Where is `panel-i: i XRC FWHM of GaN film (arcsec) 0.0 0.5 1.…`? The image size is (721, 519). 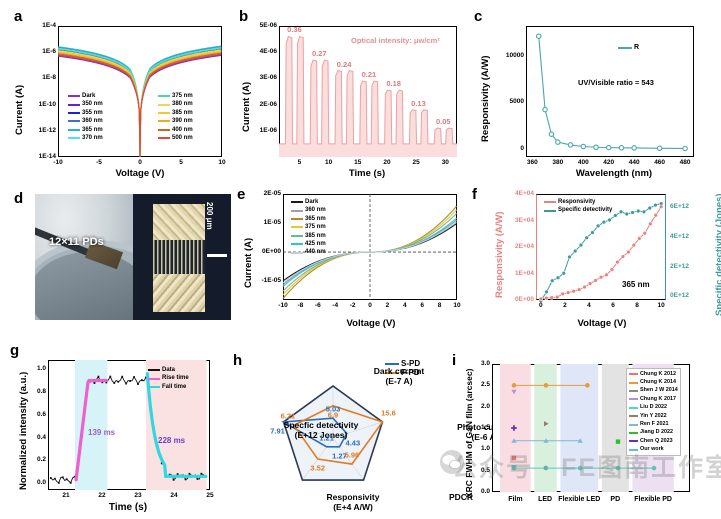 panel-i: i XRC FWHM of GaN film (arcsec) 0.0 0.5 1.… is located at coordinates (580, 424).